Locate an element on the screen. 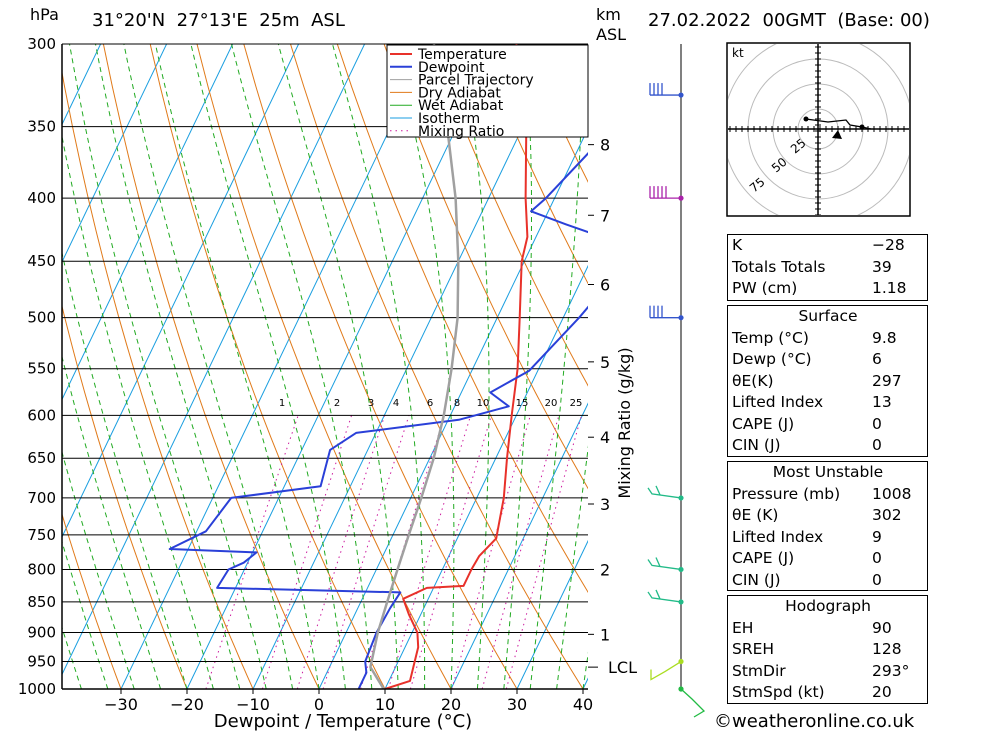  km-tick-label: 6 is located at coordinates (605, 285).